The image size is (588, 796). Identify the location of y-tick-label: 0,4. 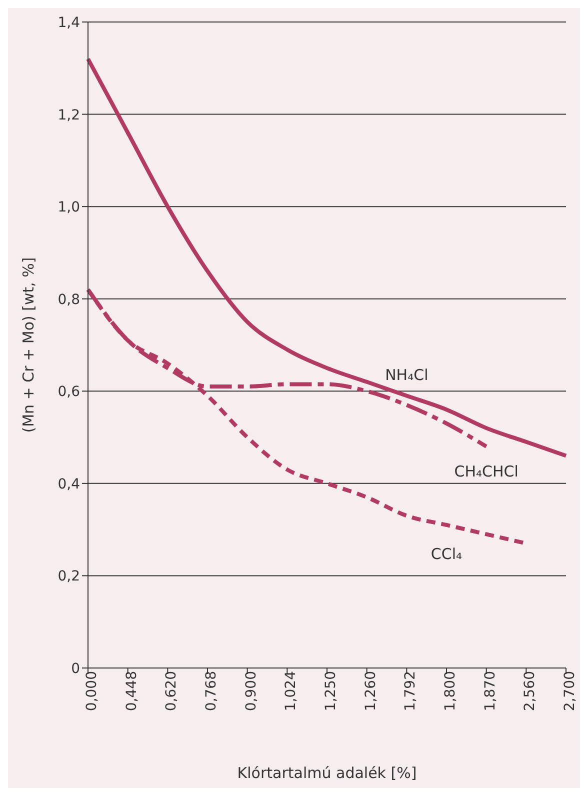
(69, 484).